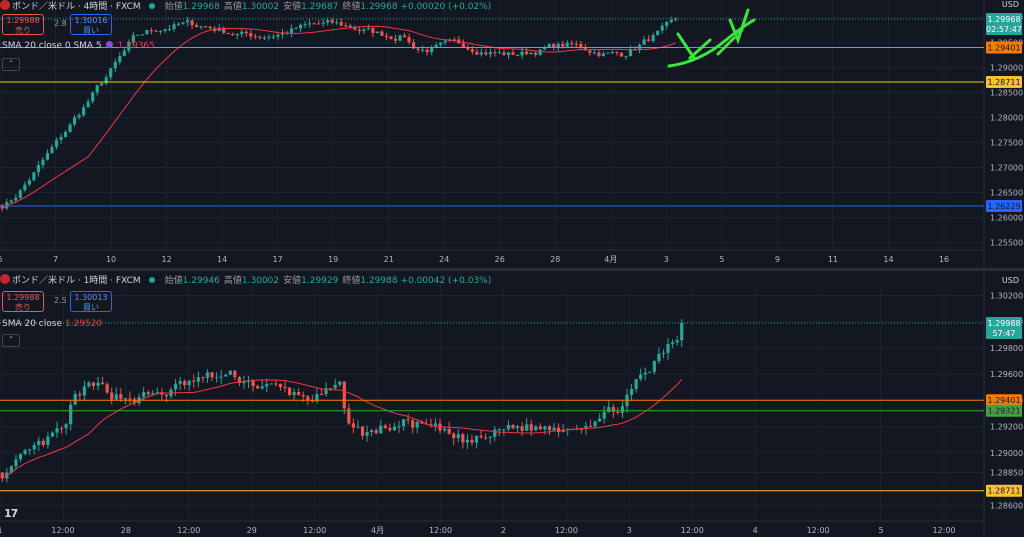  I want to click on price-label-box, so click(1004, 47).